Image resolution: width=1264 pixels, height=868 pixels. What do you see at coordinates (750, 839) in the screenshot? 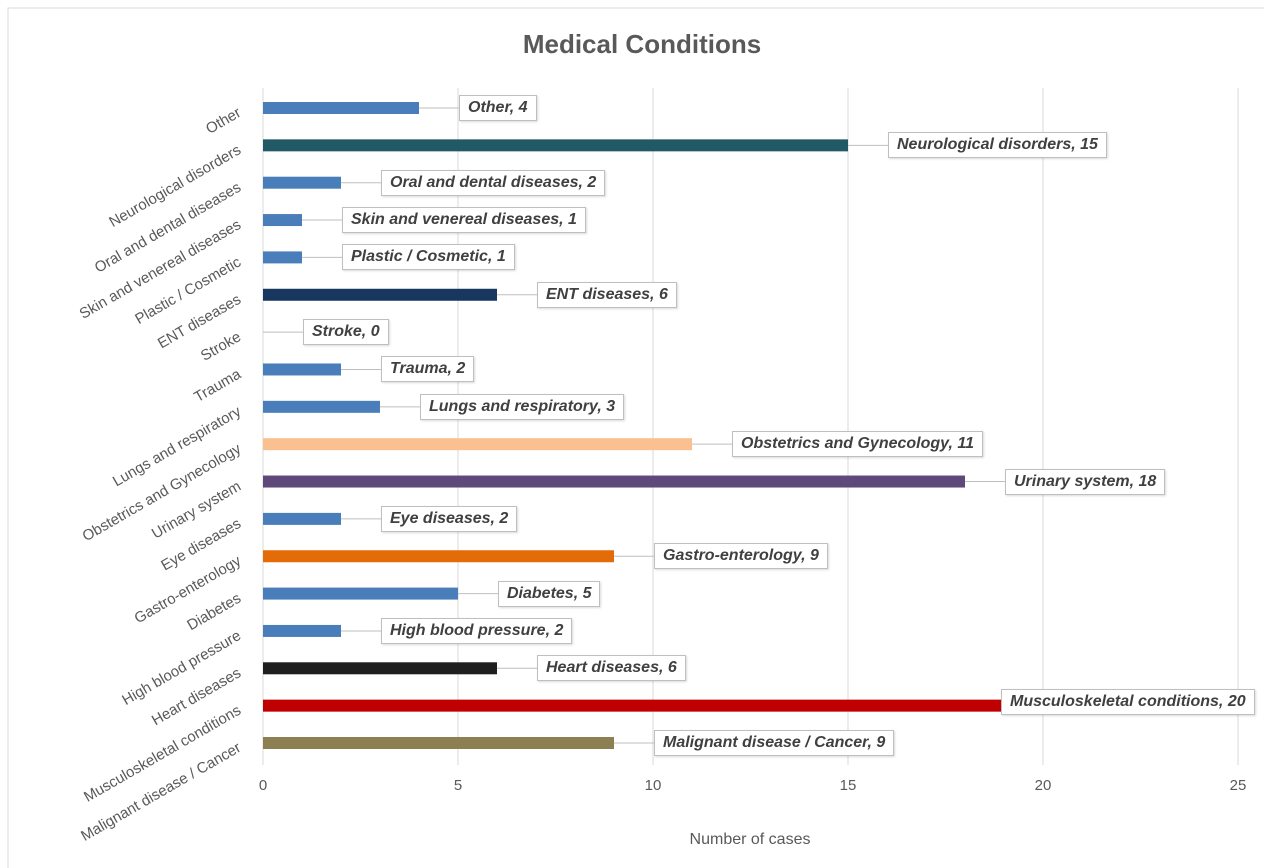
I see `x-axis-title: Number of cases` at bounding box center [750, 839].